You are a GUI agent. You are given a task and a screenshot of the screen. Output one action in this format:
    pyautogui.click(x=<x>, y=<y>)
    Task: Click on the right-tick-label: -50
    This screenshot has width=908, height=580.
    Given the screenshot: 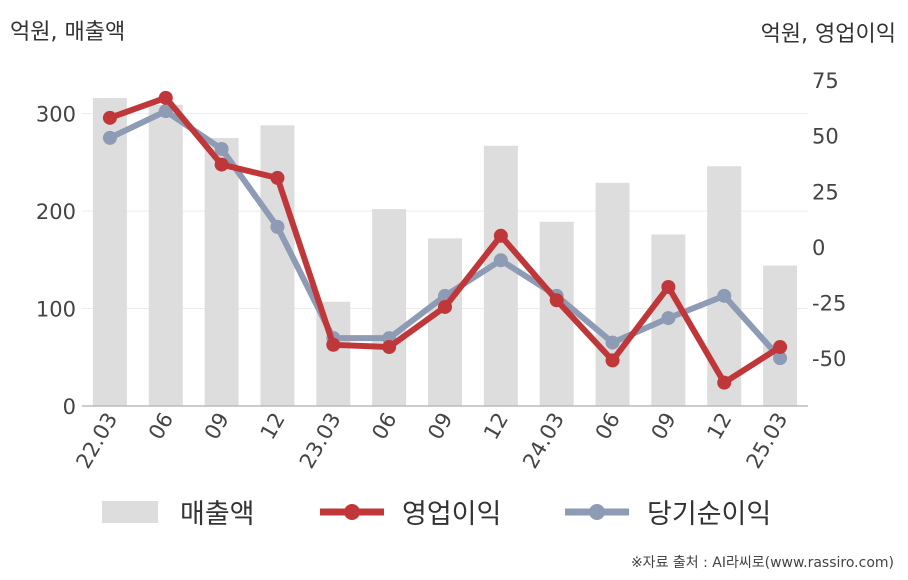 What is the action you would take?
    pyautogui.click(x=829, y=359)
    